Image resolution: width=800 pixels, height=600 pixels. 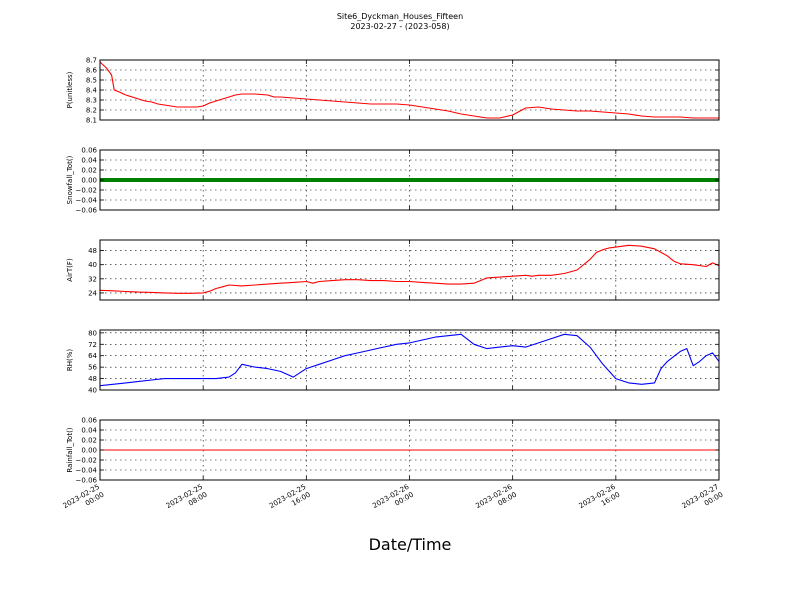 I want to click on panel-4: 40 48 56 64 72 80 RH(%), so click(x=393, y=362).